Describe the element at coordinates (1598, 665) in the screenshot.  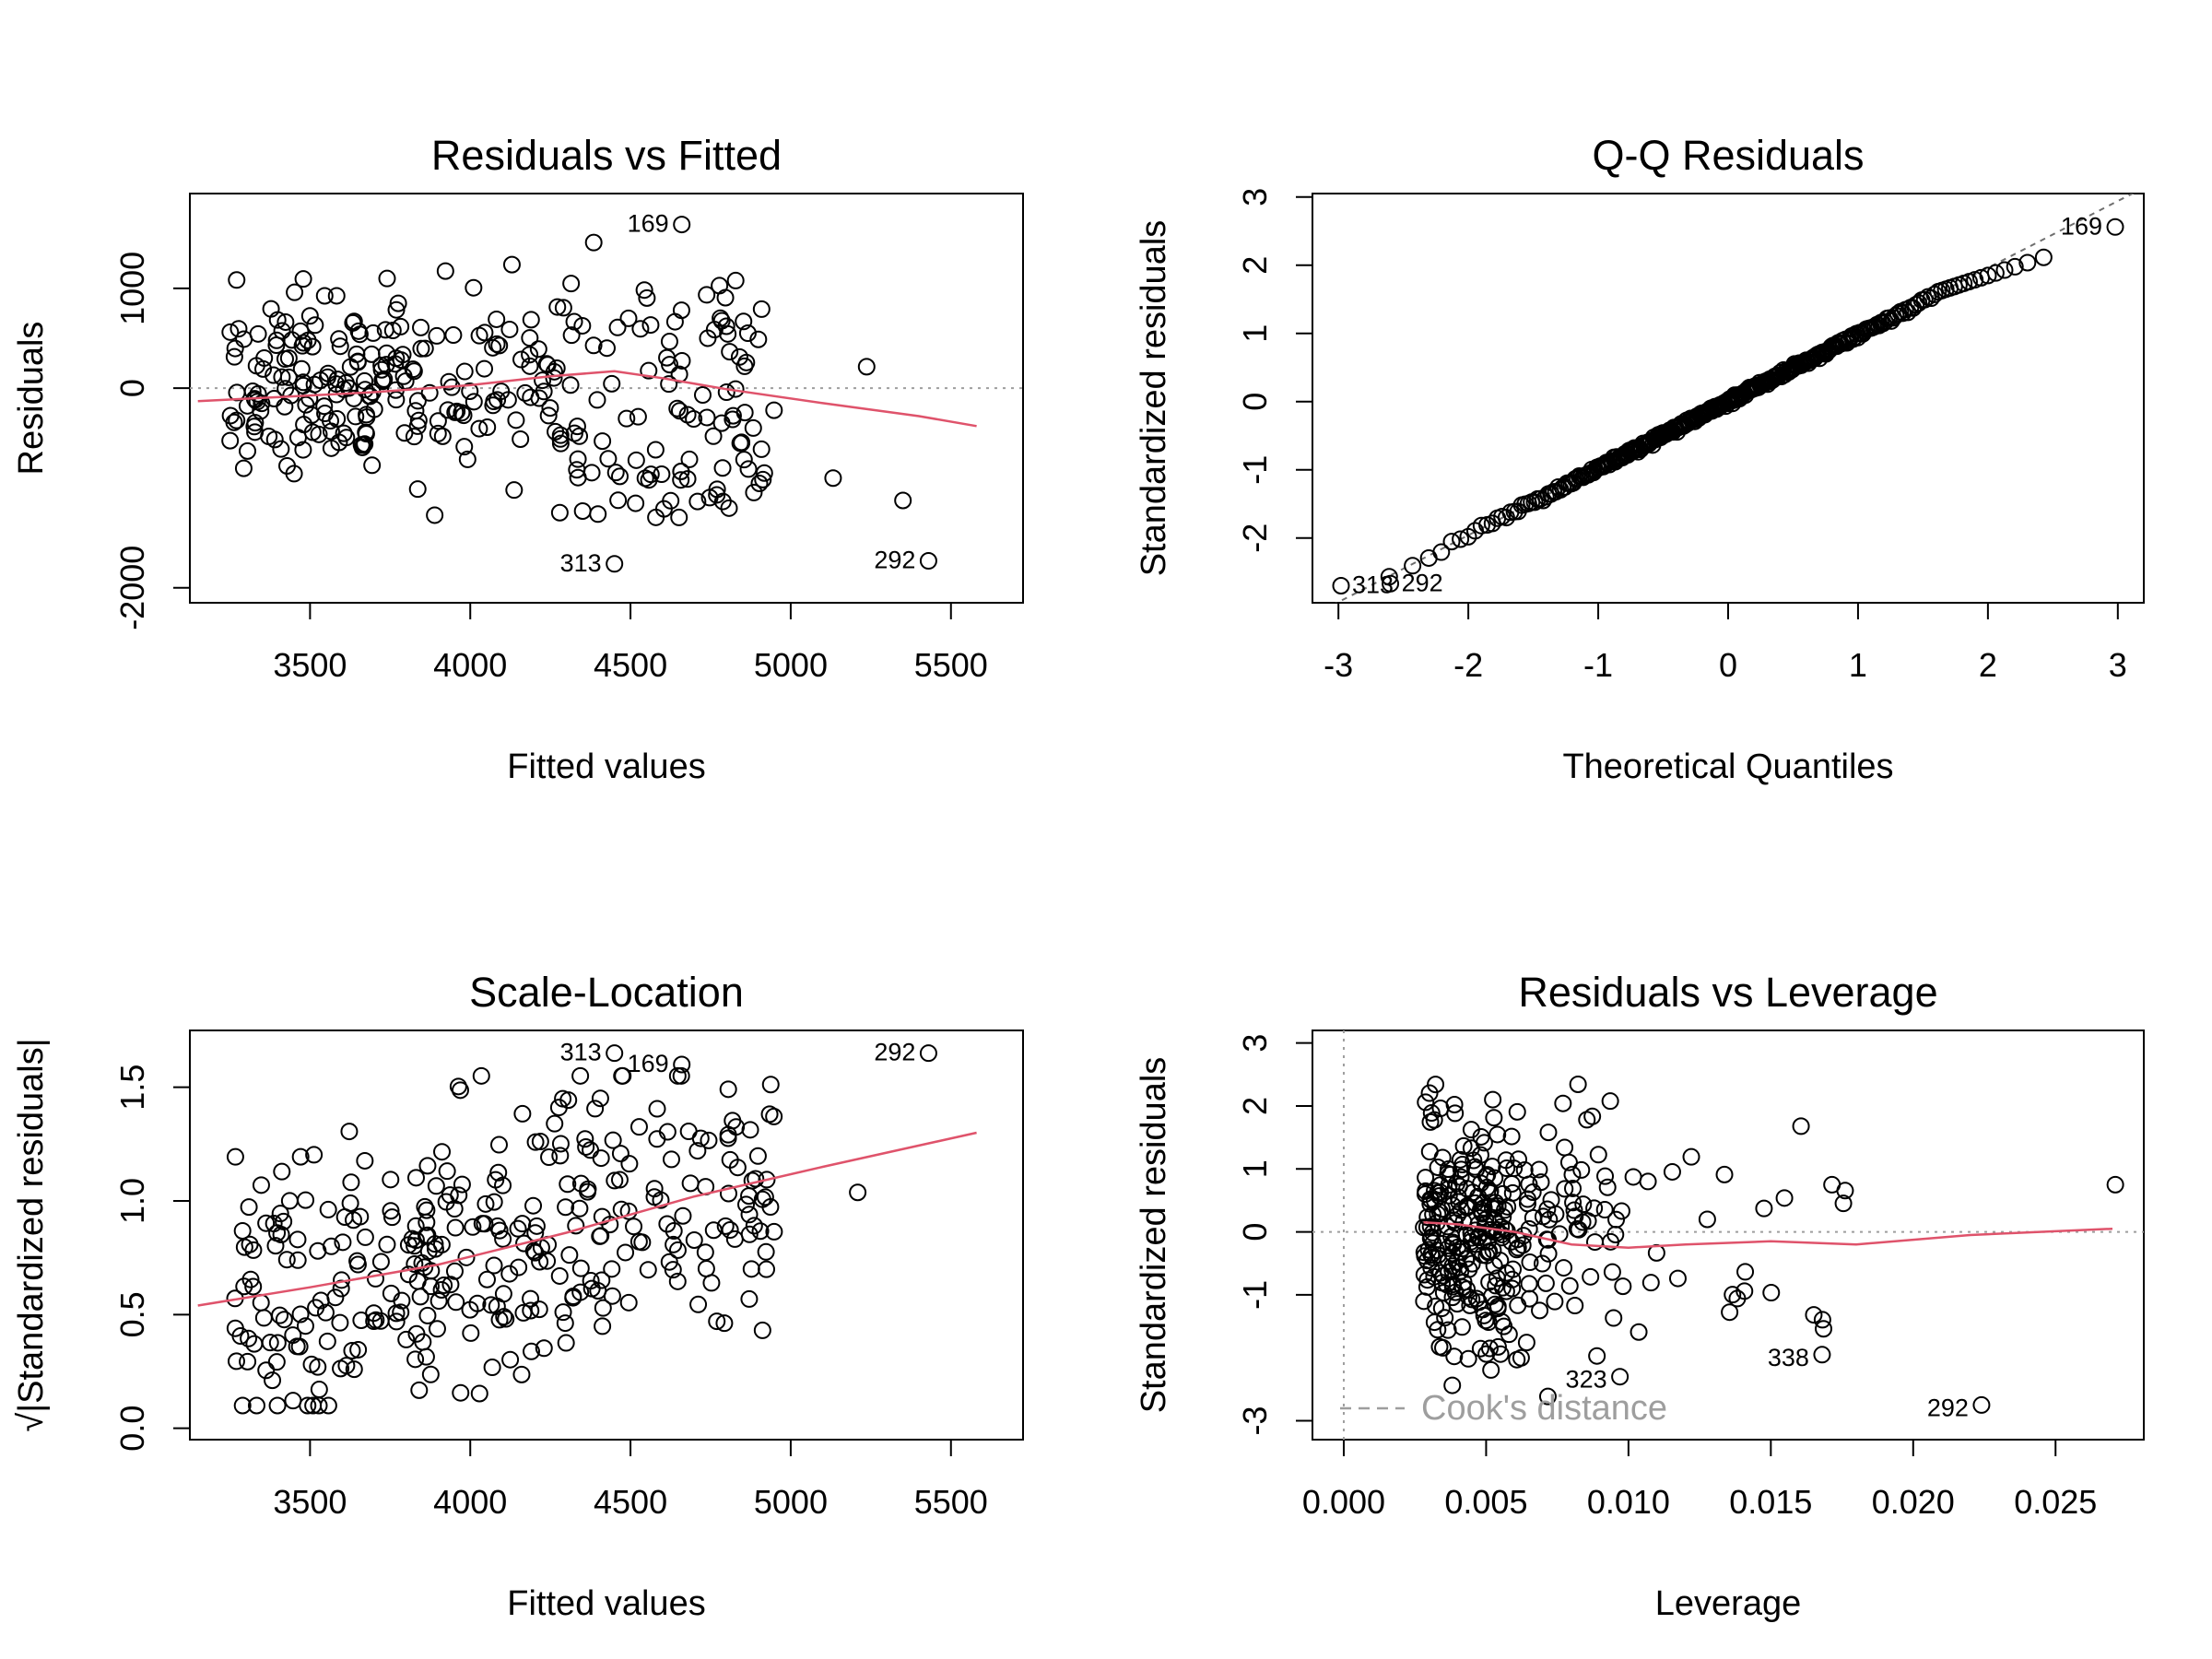
I see `x-tick-label: -1` at that location.